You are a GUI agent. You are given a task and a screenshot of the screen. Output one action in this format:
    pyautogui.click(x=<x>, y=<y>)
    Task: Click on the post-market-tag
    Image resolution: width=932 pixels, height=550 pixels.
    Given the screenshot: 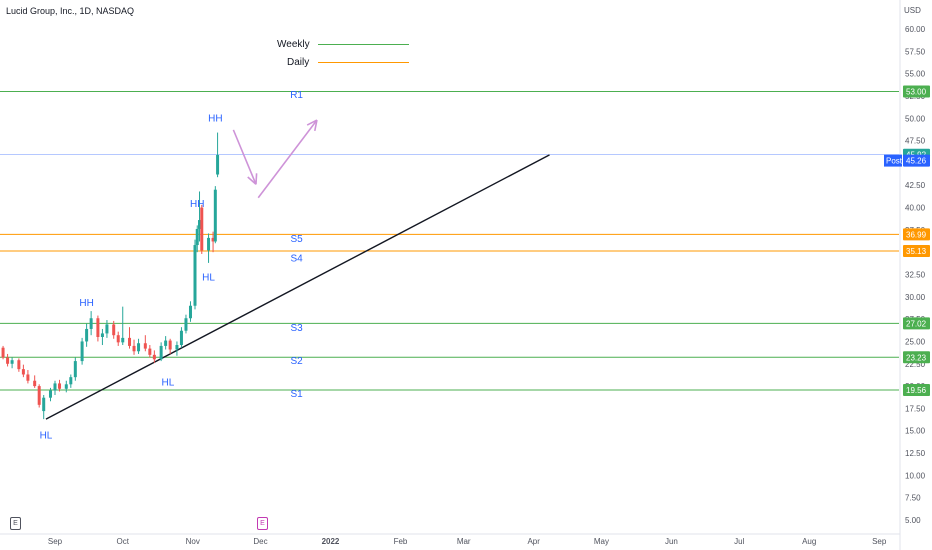 What is the action you would take?
    pyautogui.click(x=893, y=160)
    